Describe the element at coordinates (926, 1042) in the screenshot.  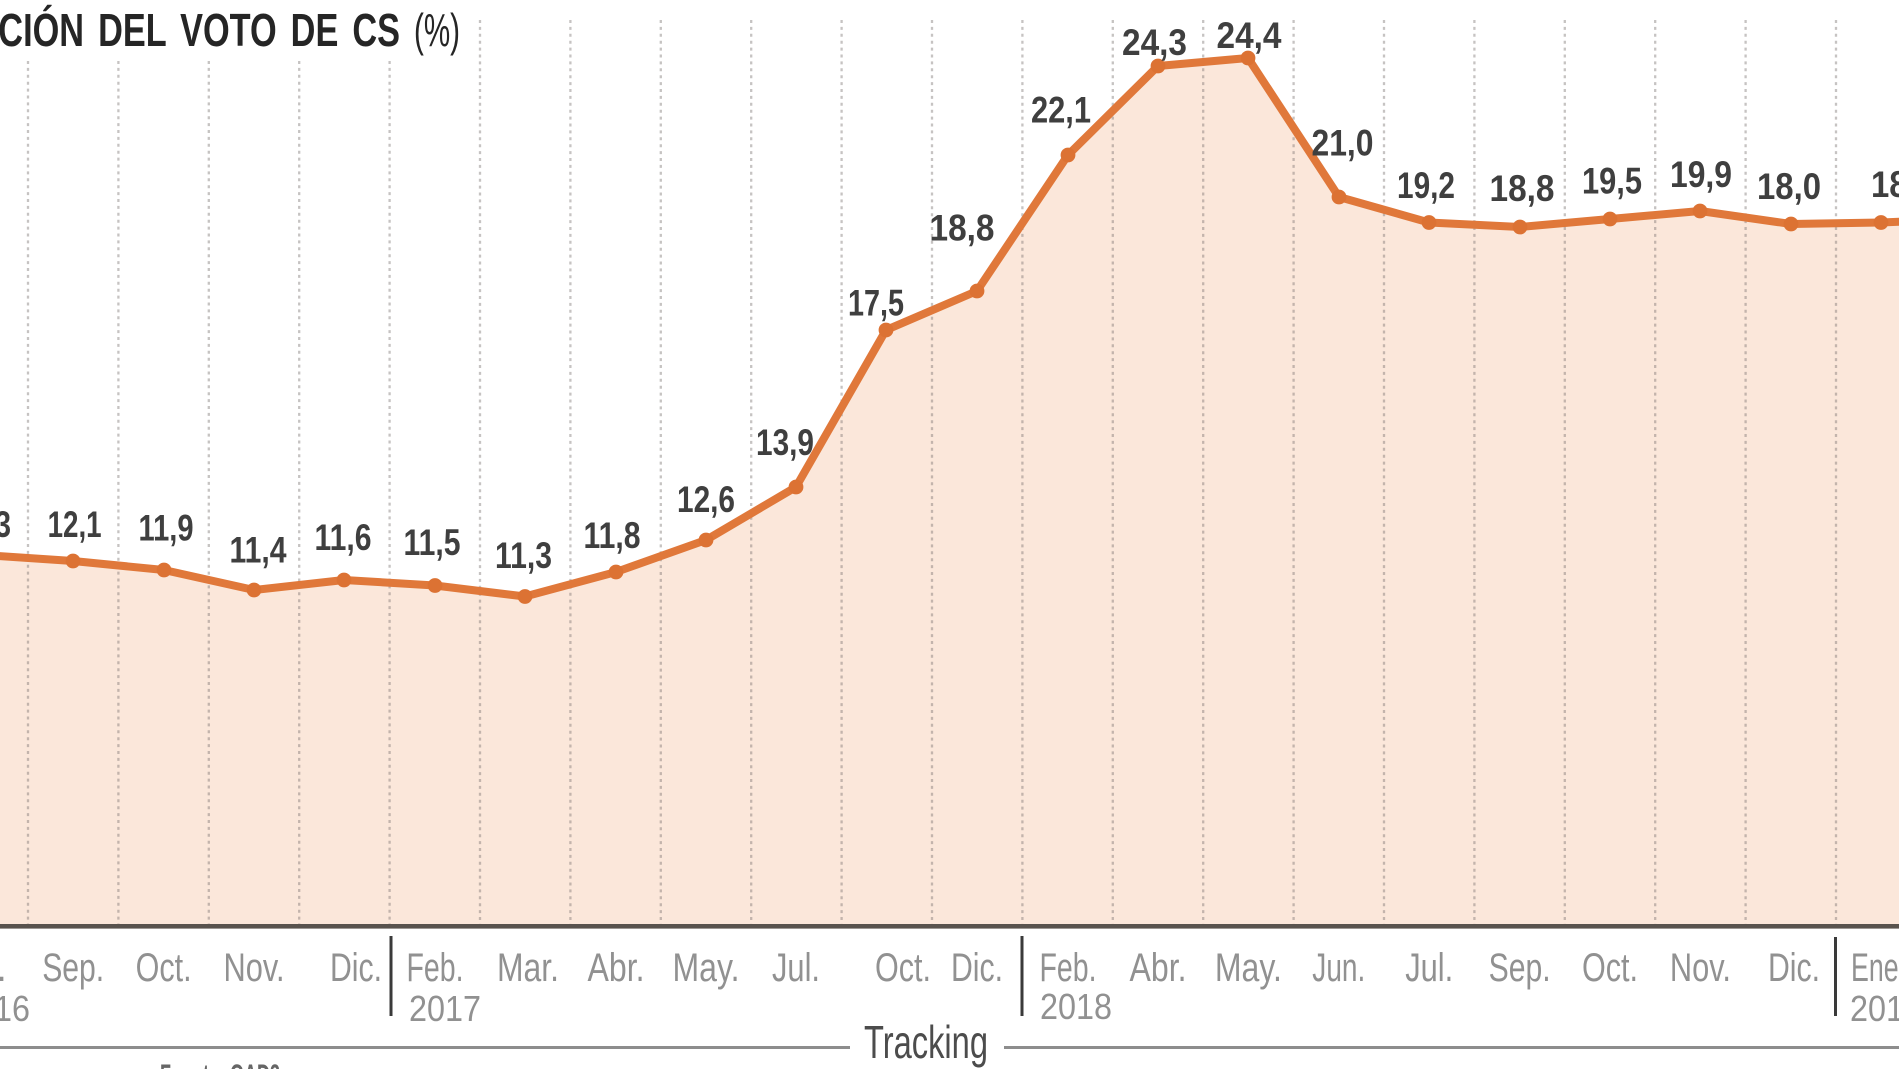
I see `svg-text: Tracking` at that location.